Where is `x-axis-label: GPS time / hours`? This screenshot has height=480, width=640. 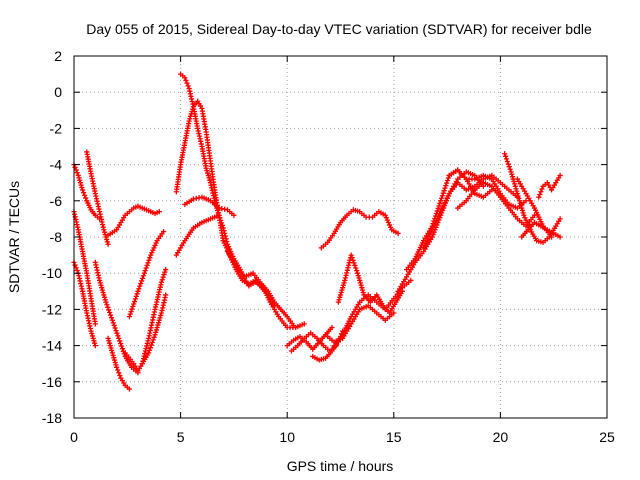
x-axis-label: GPS time / hours is located at coordinates (340, 466).